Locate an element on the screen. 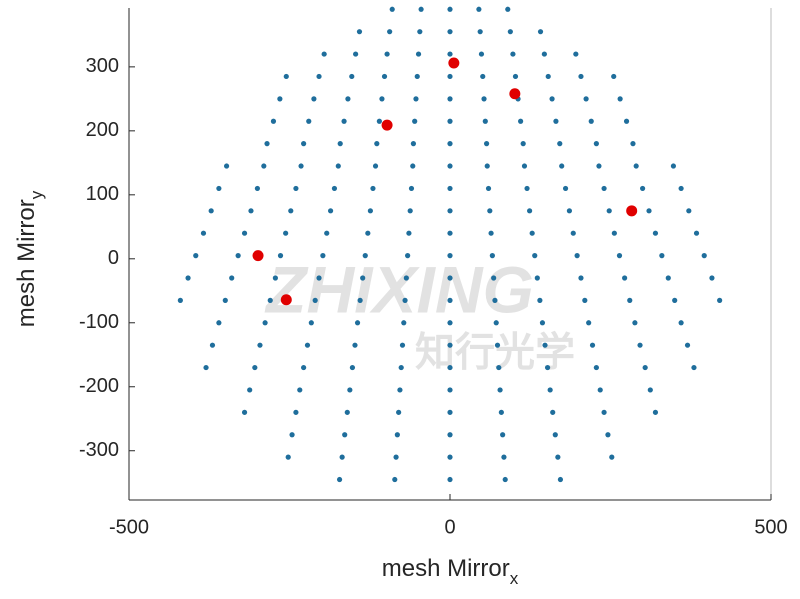 Image resolution: width=800 pixels, height=599 pixels. y-tick-label: 100 is located at coordinates (102, 194).